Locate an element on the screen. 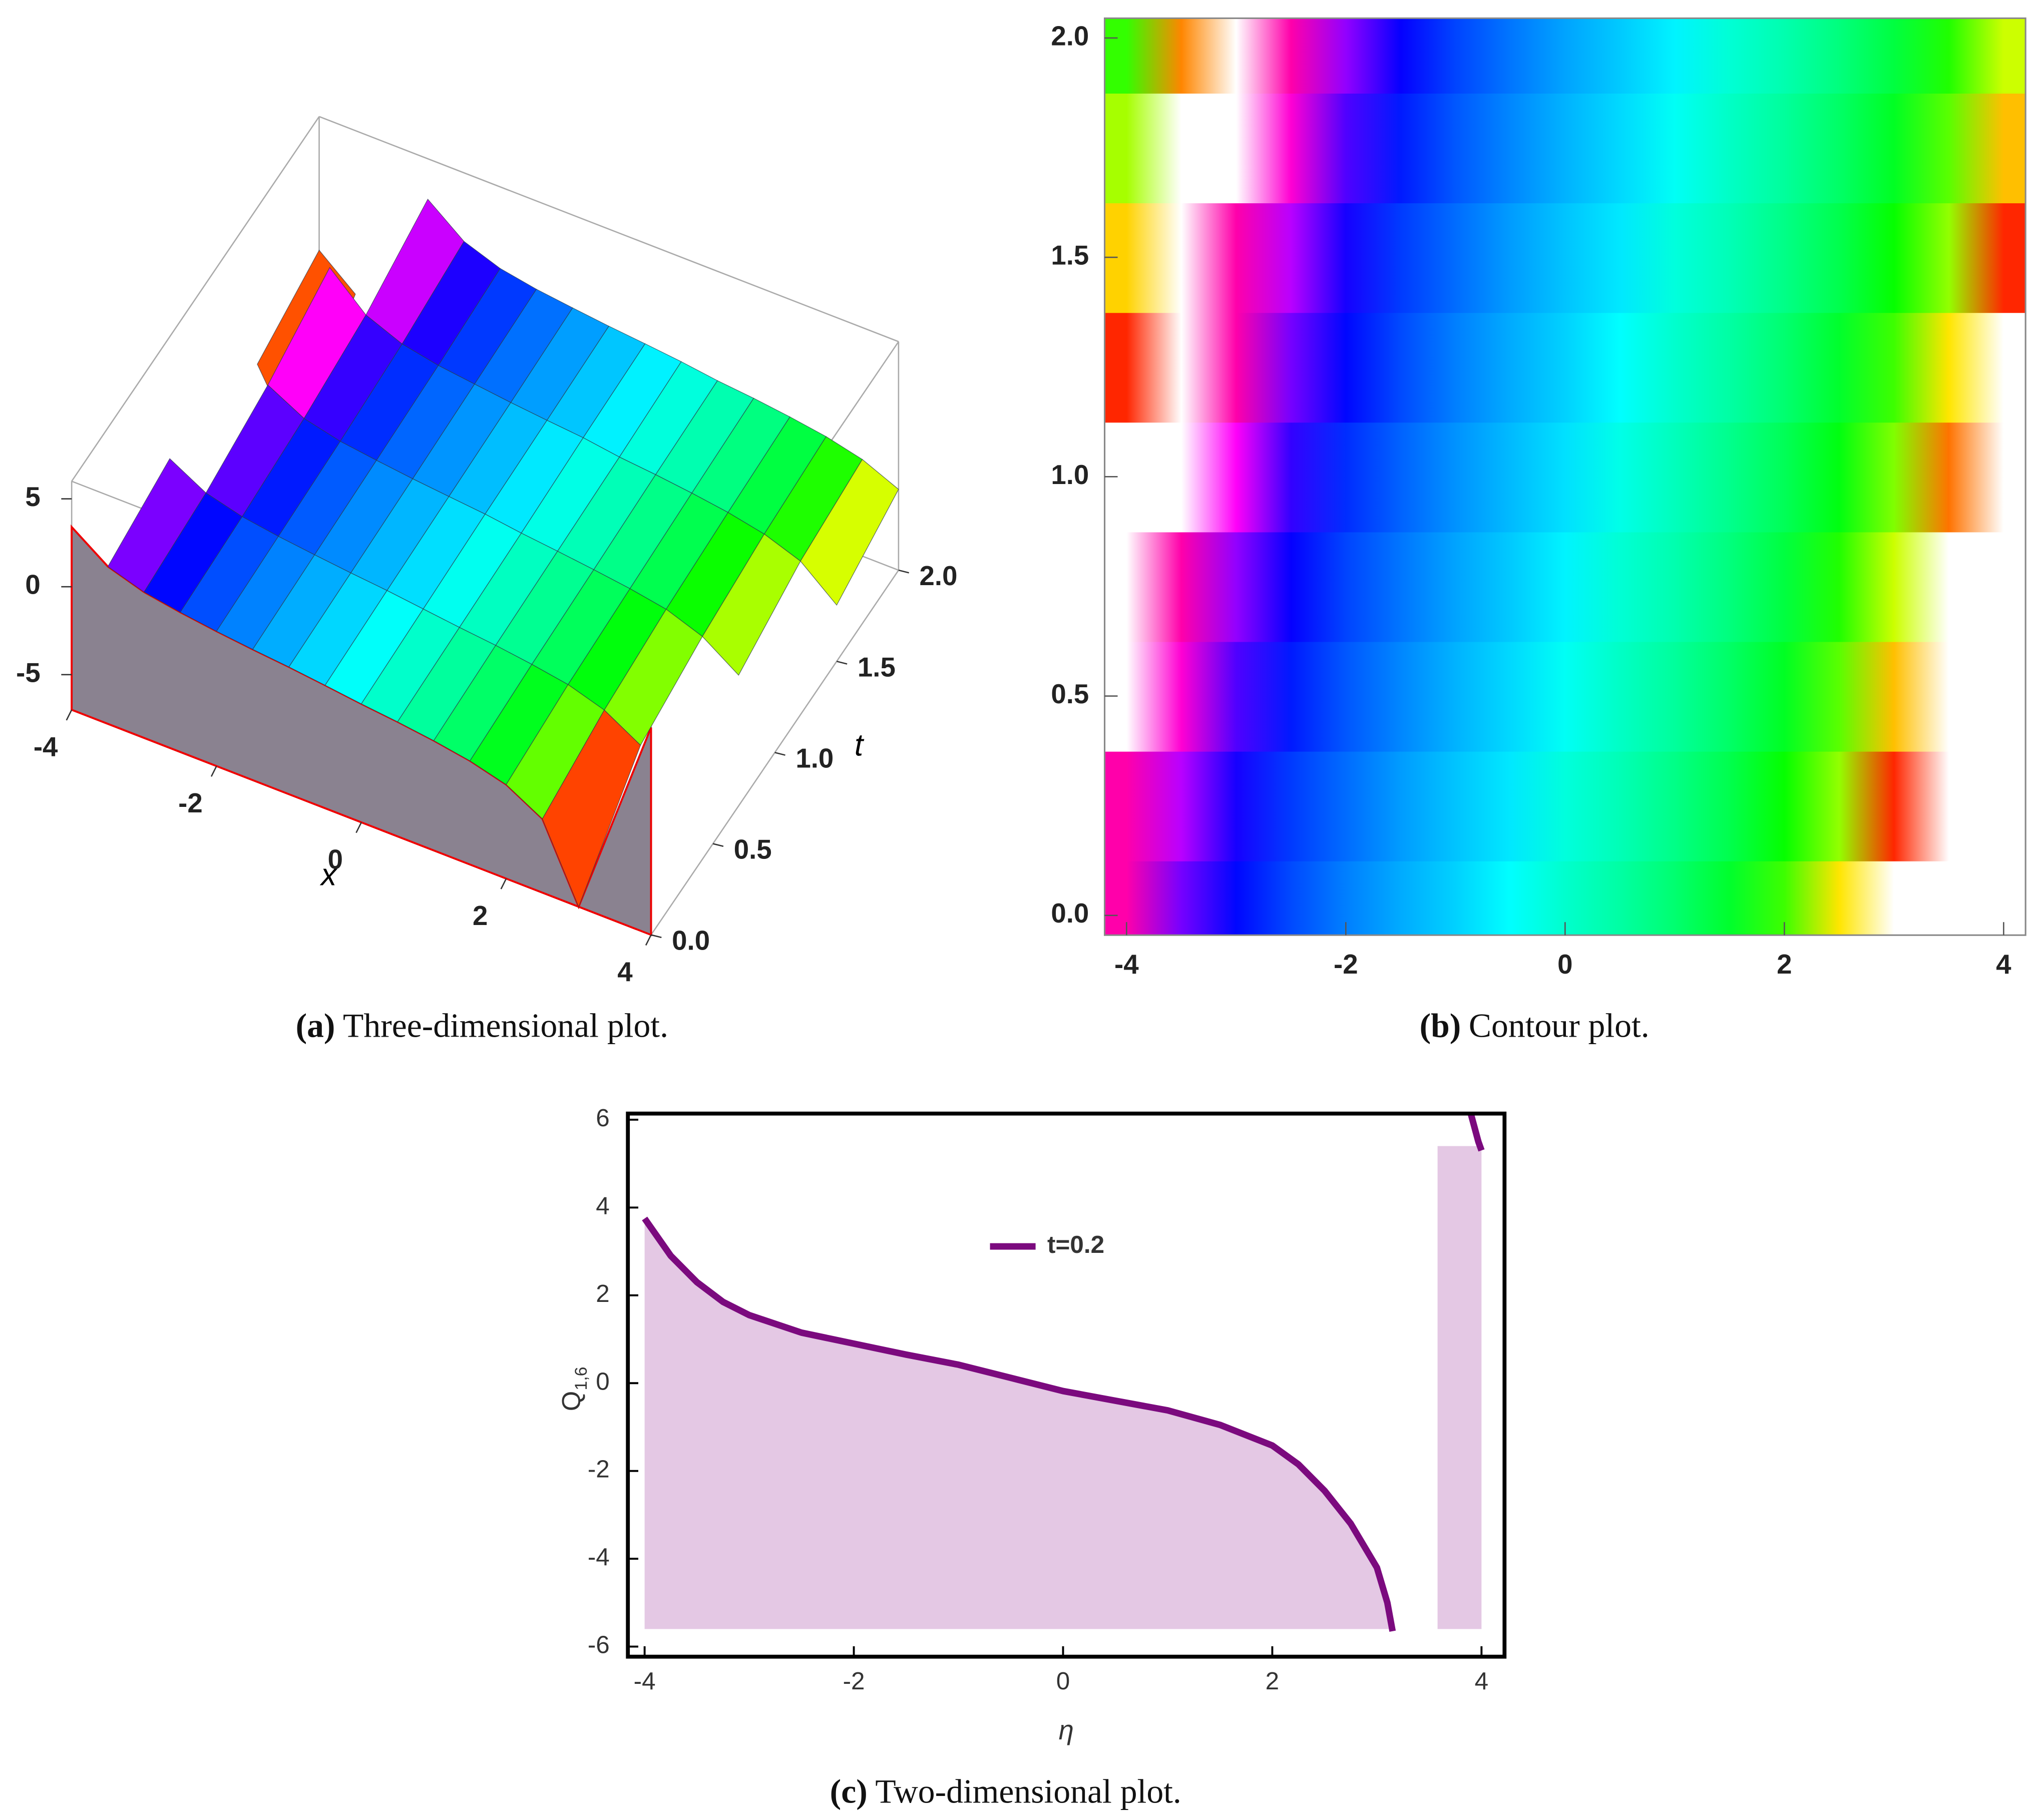 The height and width of the screenshot is (1820, 2036). y-tick-label: -4 is located at coordinates (599, 1557).